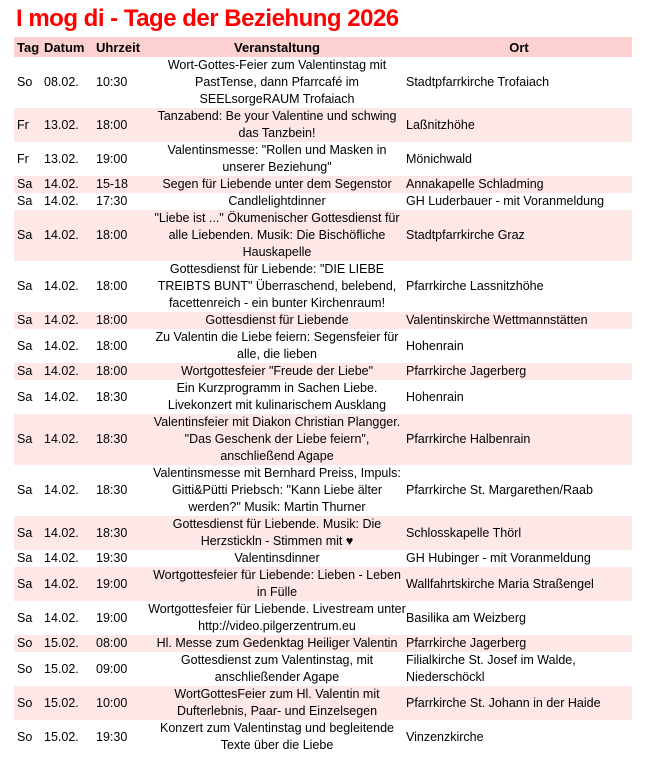  I want to click on column-header-tag: Tag, so click(29, 47).